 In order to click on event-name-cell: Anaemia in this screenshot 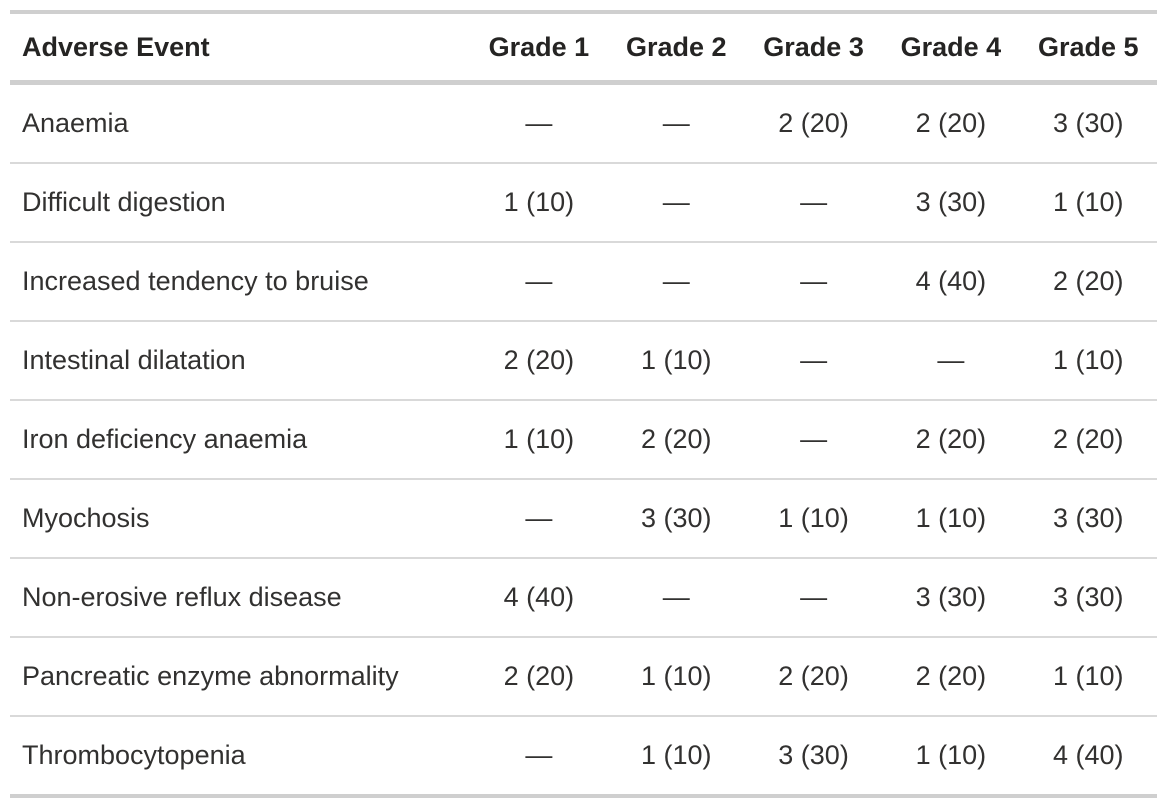, I will do `click(240, 123)`.